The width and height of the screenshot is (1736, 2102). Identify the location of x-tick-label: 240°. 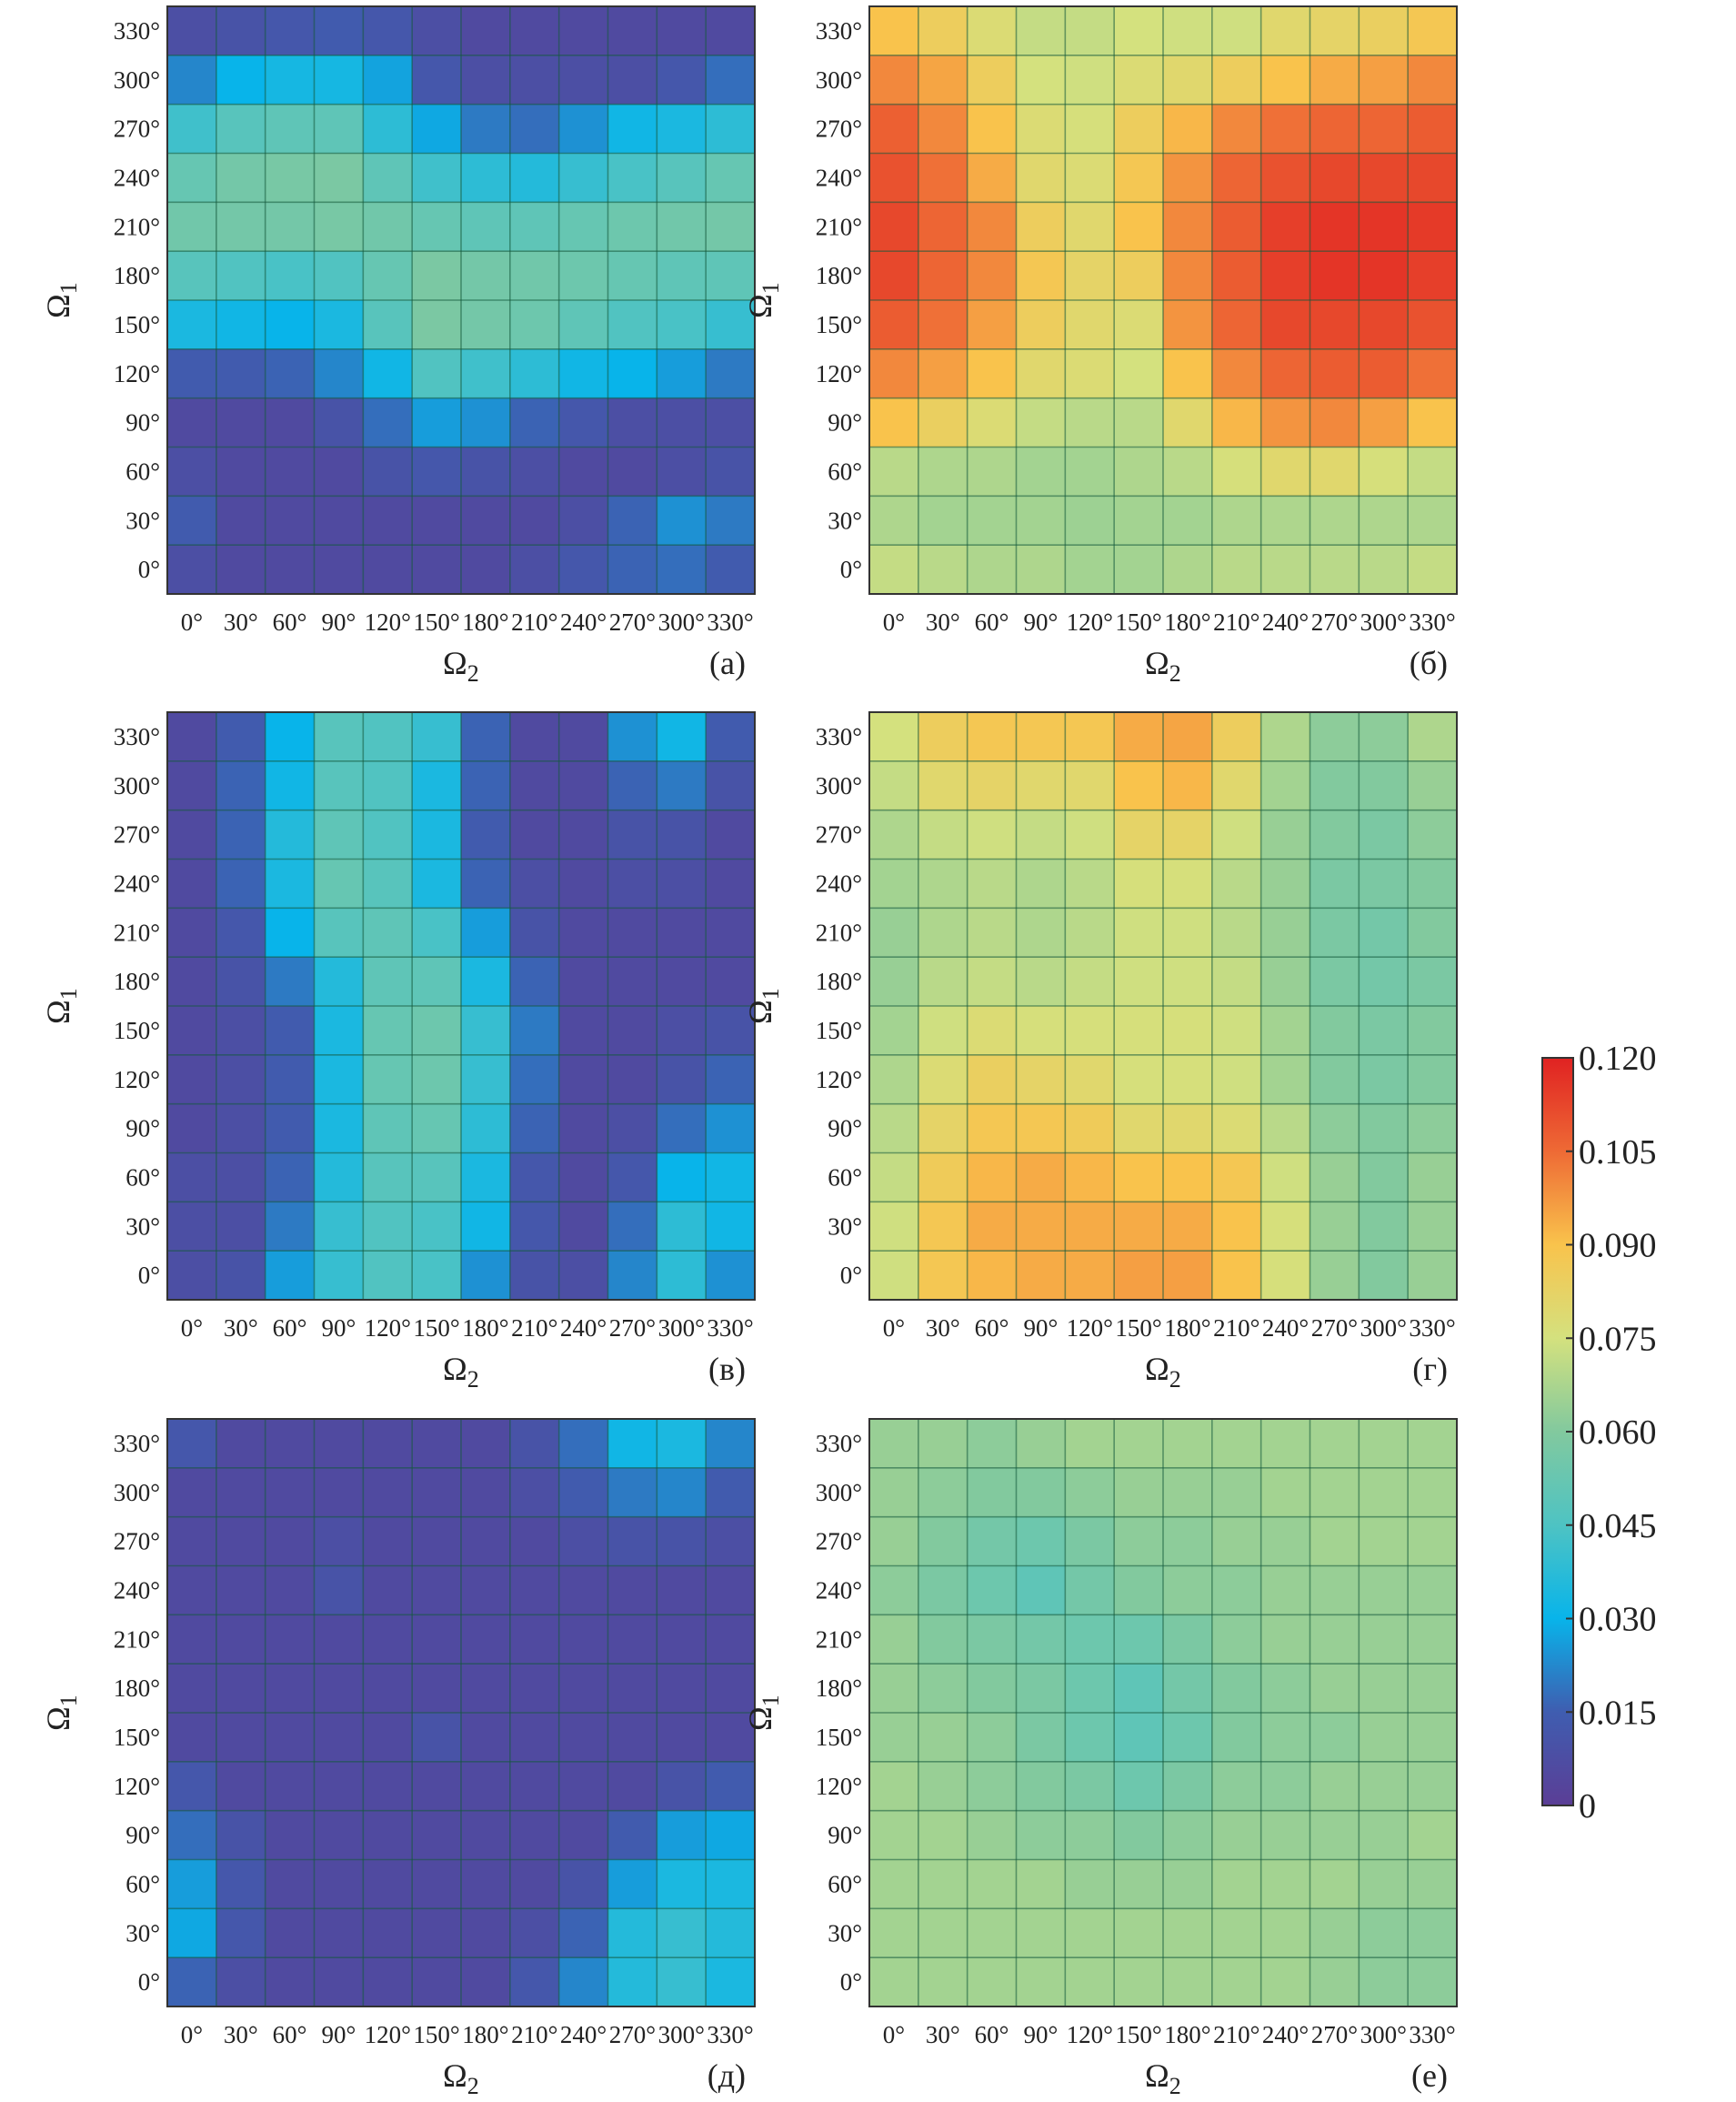
(1285, 2034).